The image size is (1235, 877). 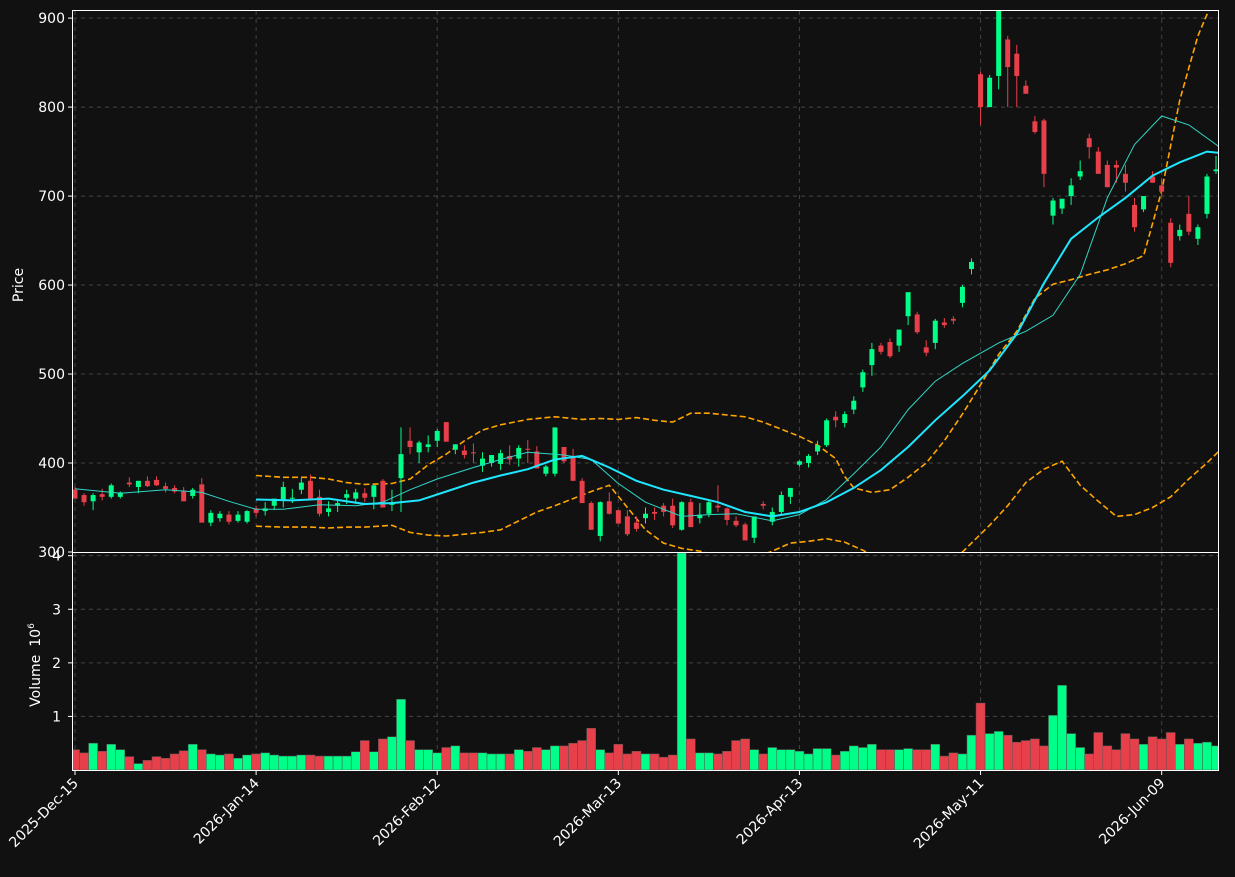 What do you see at coordinates (51, 197) in the screenshot?
I see `price-tick-label: 700` at bounding box center [51, 197].